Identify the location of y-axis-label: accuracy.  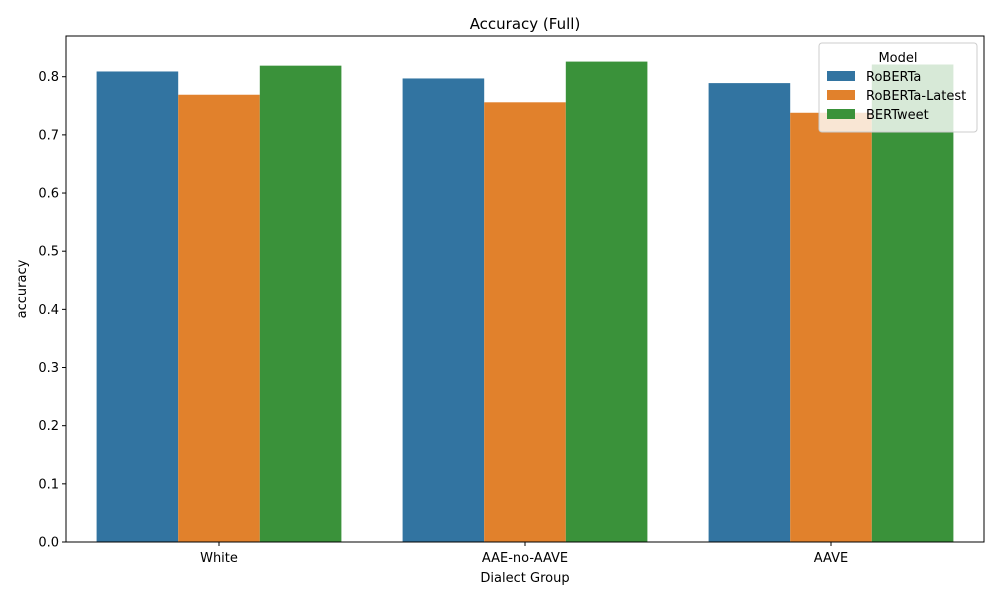
(22, 288).